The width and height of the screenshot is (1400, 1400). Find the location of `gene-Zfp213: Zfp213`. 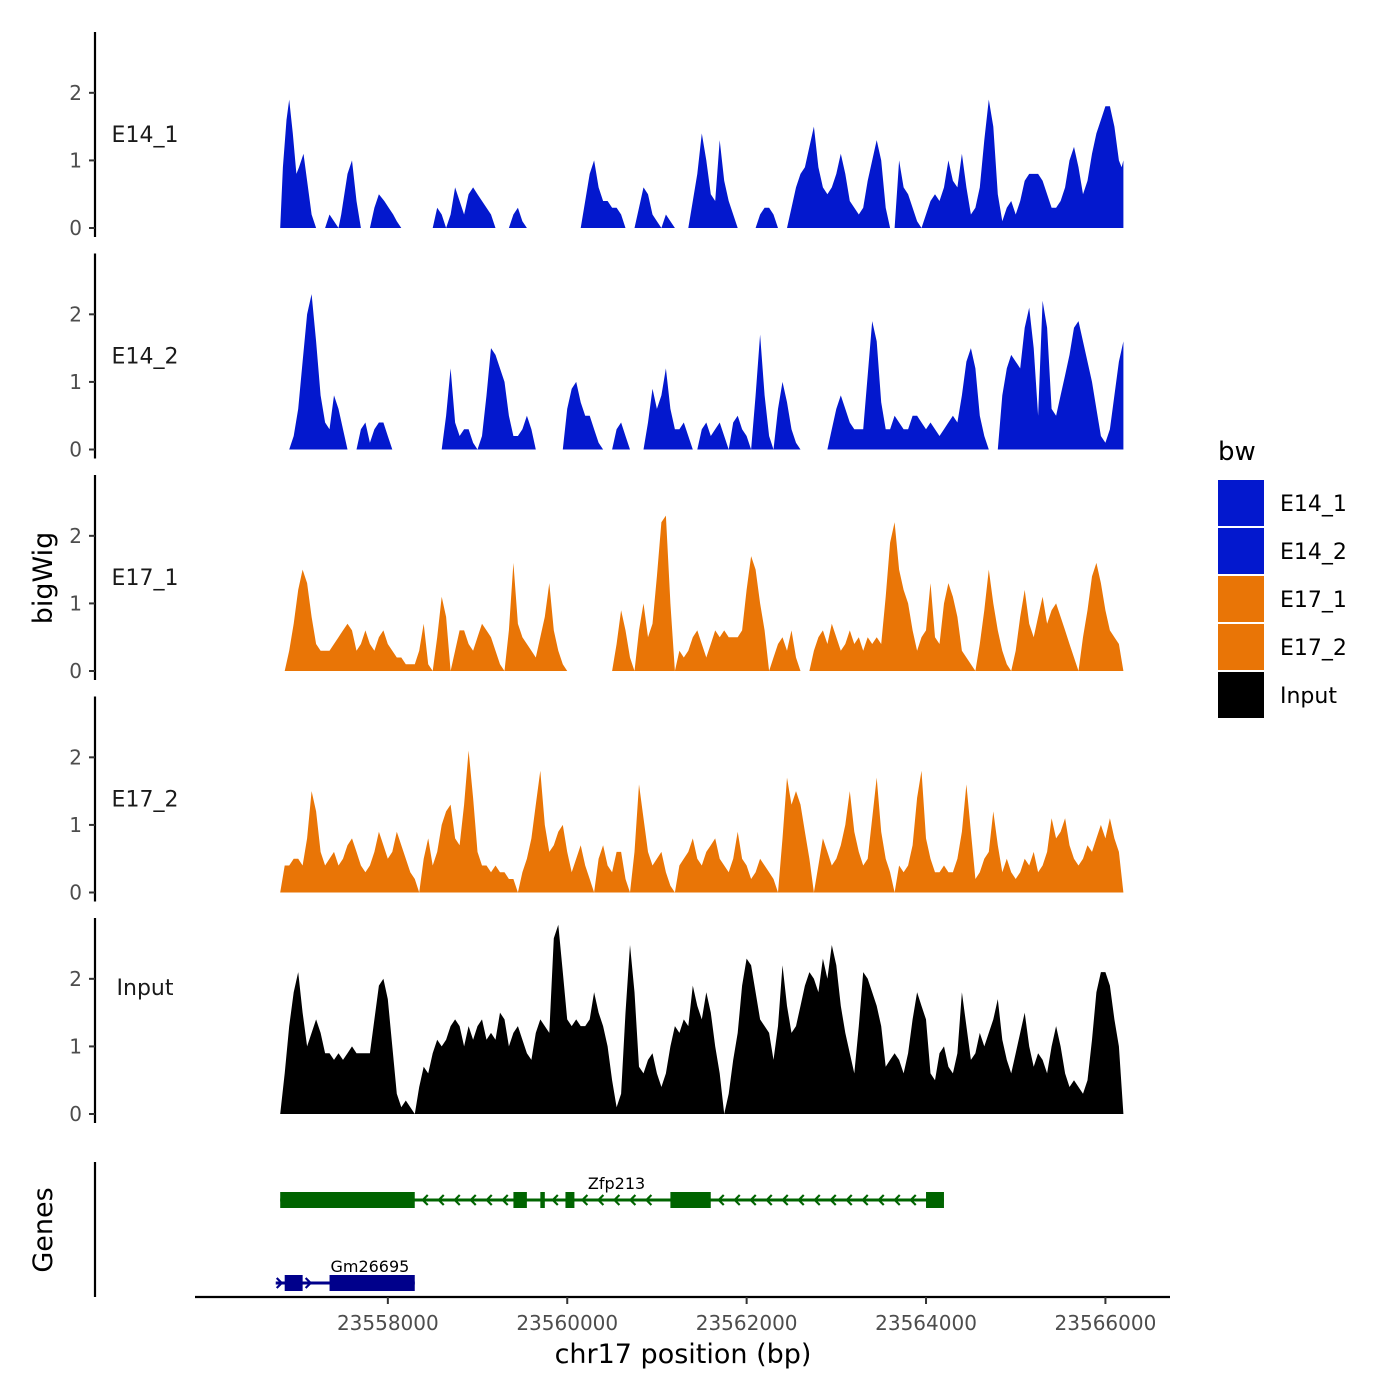

gene-Zfp213: Zfp213 is located at coordinates (612, 1191).